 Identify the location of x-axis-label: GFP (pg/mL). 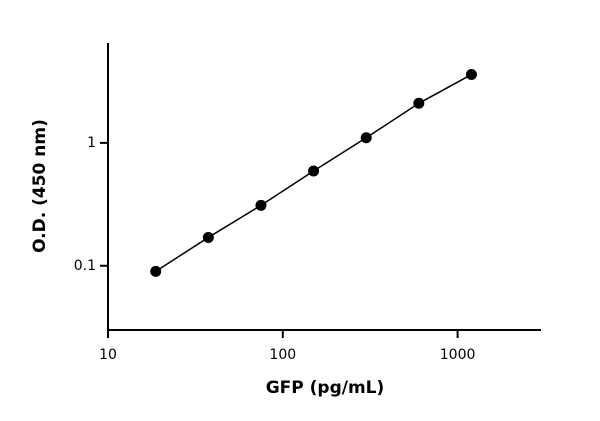
(325, 388).